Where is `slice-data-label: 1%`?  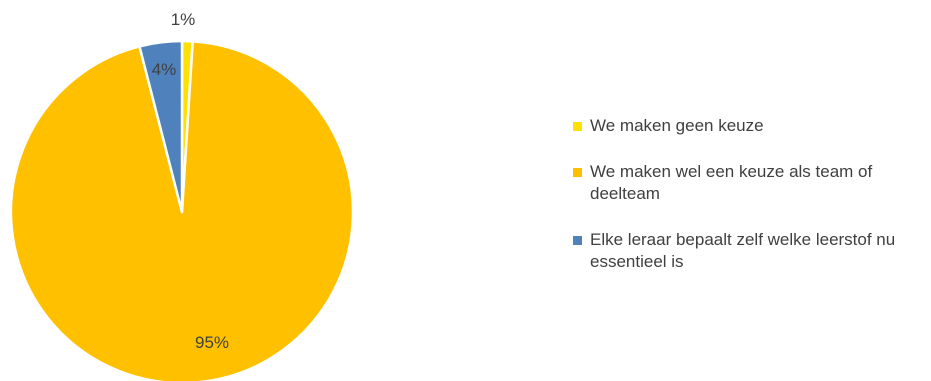
slice-data-label: 1% is located at coordinates (183, 19).